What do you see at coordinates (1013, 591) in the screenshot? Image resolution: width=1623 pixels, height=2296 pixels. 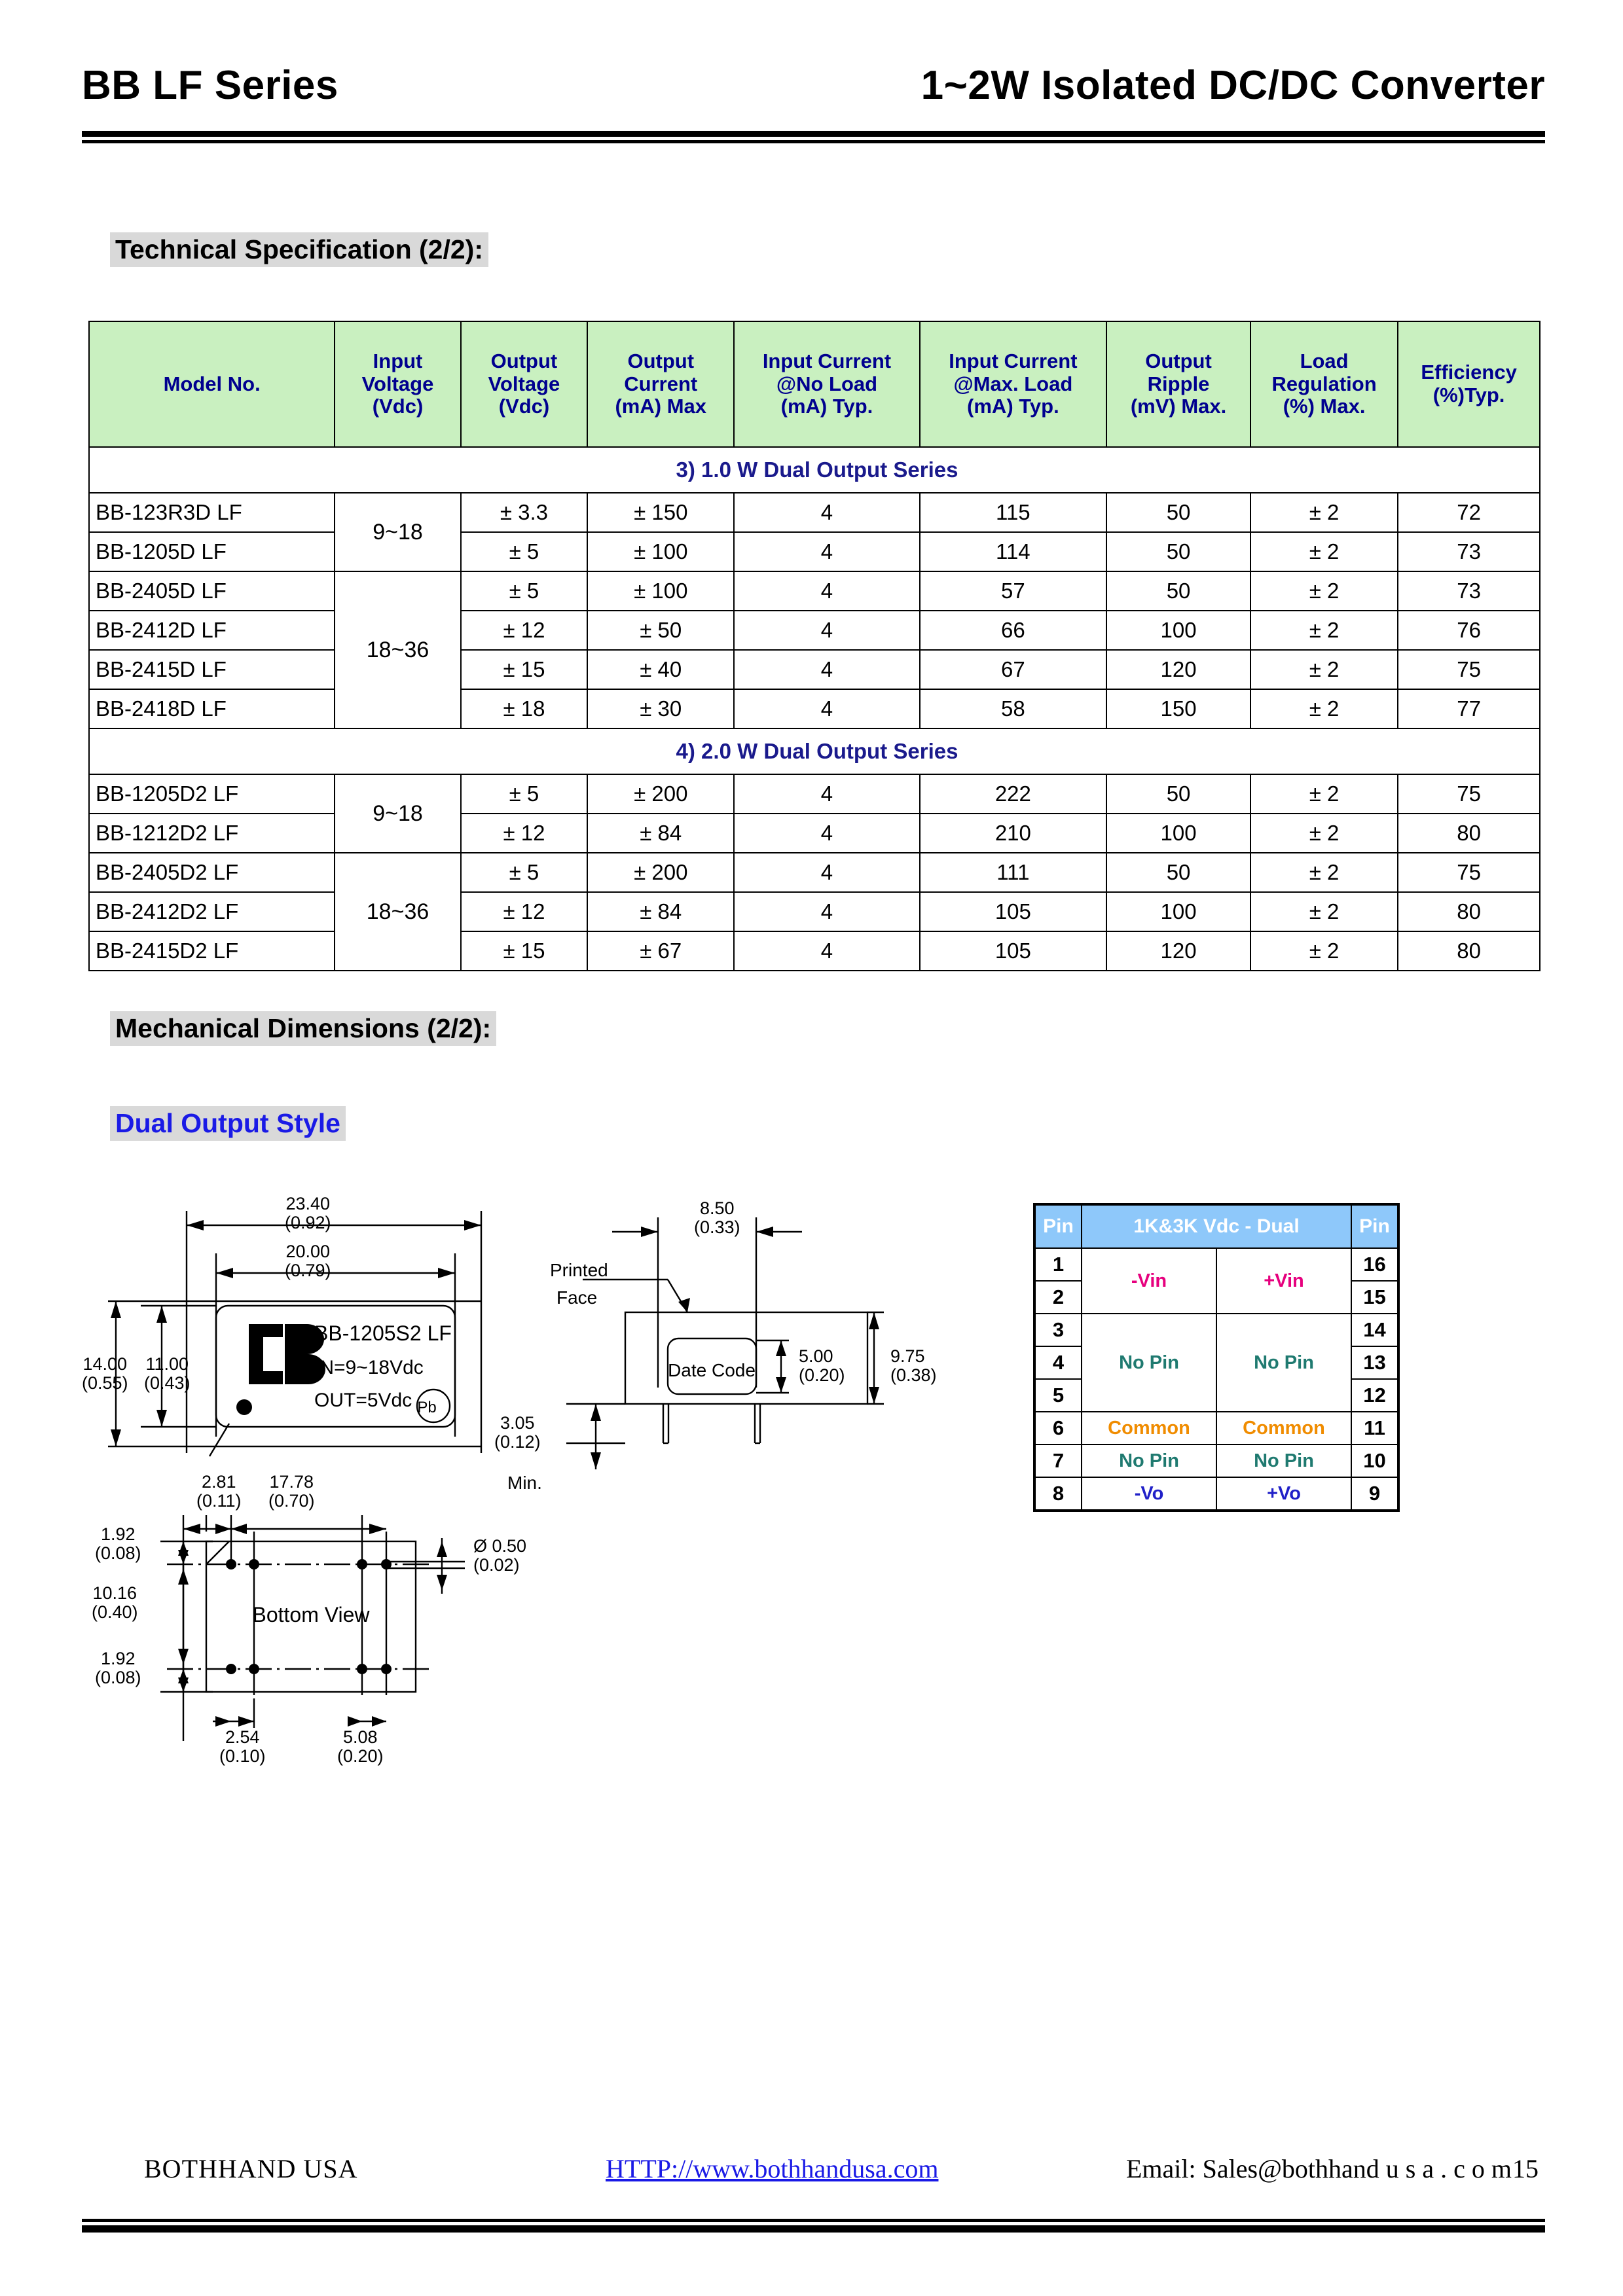 I see `spec-cell-i-maxload: 57` at bounding box center [1013, 591].